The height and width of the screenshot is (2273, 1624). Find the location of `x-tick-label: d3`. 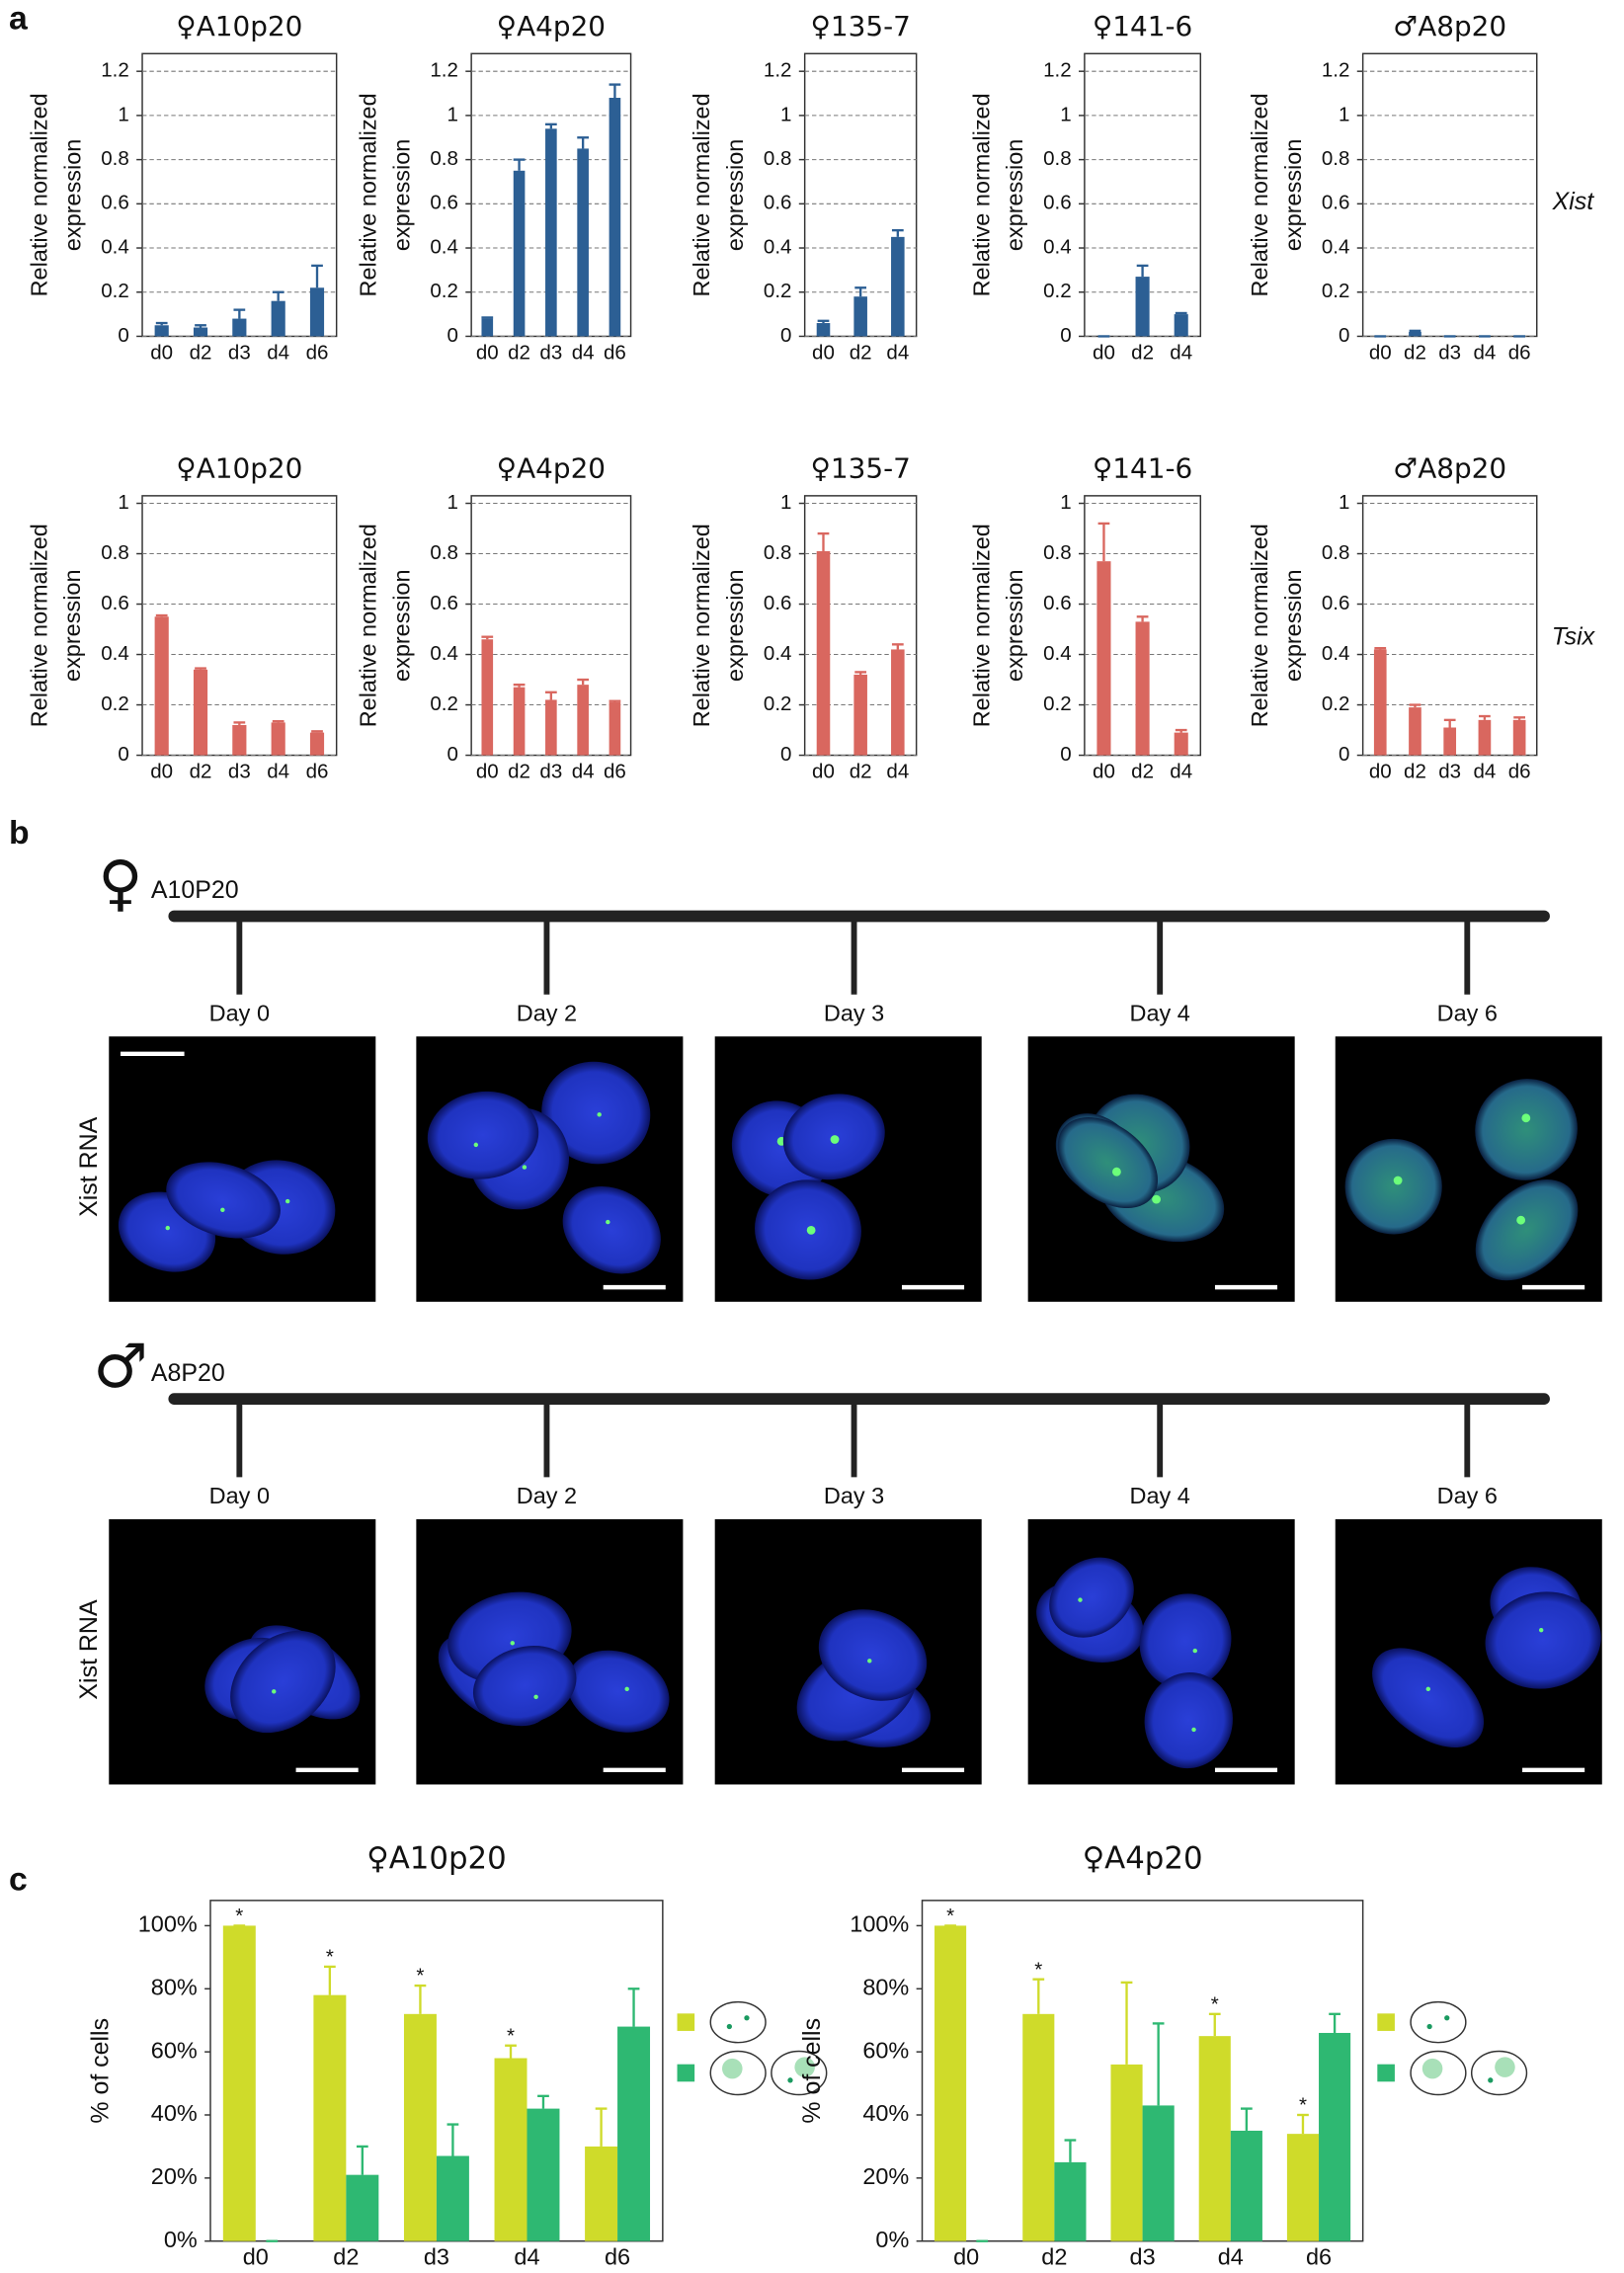

x-tick-label: d3 is located at coordinates (1450, 772).